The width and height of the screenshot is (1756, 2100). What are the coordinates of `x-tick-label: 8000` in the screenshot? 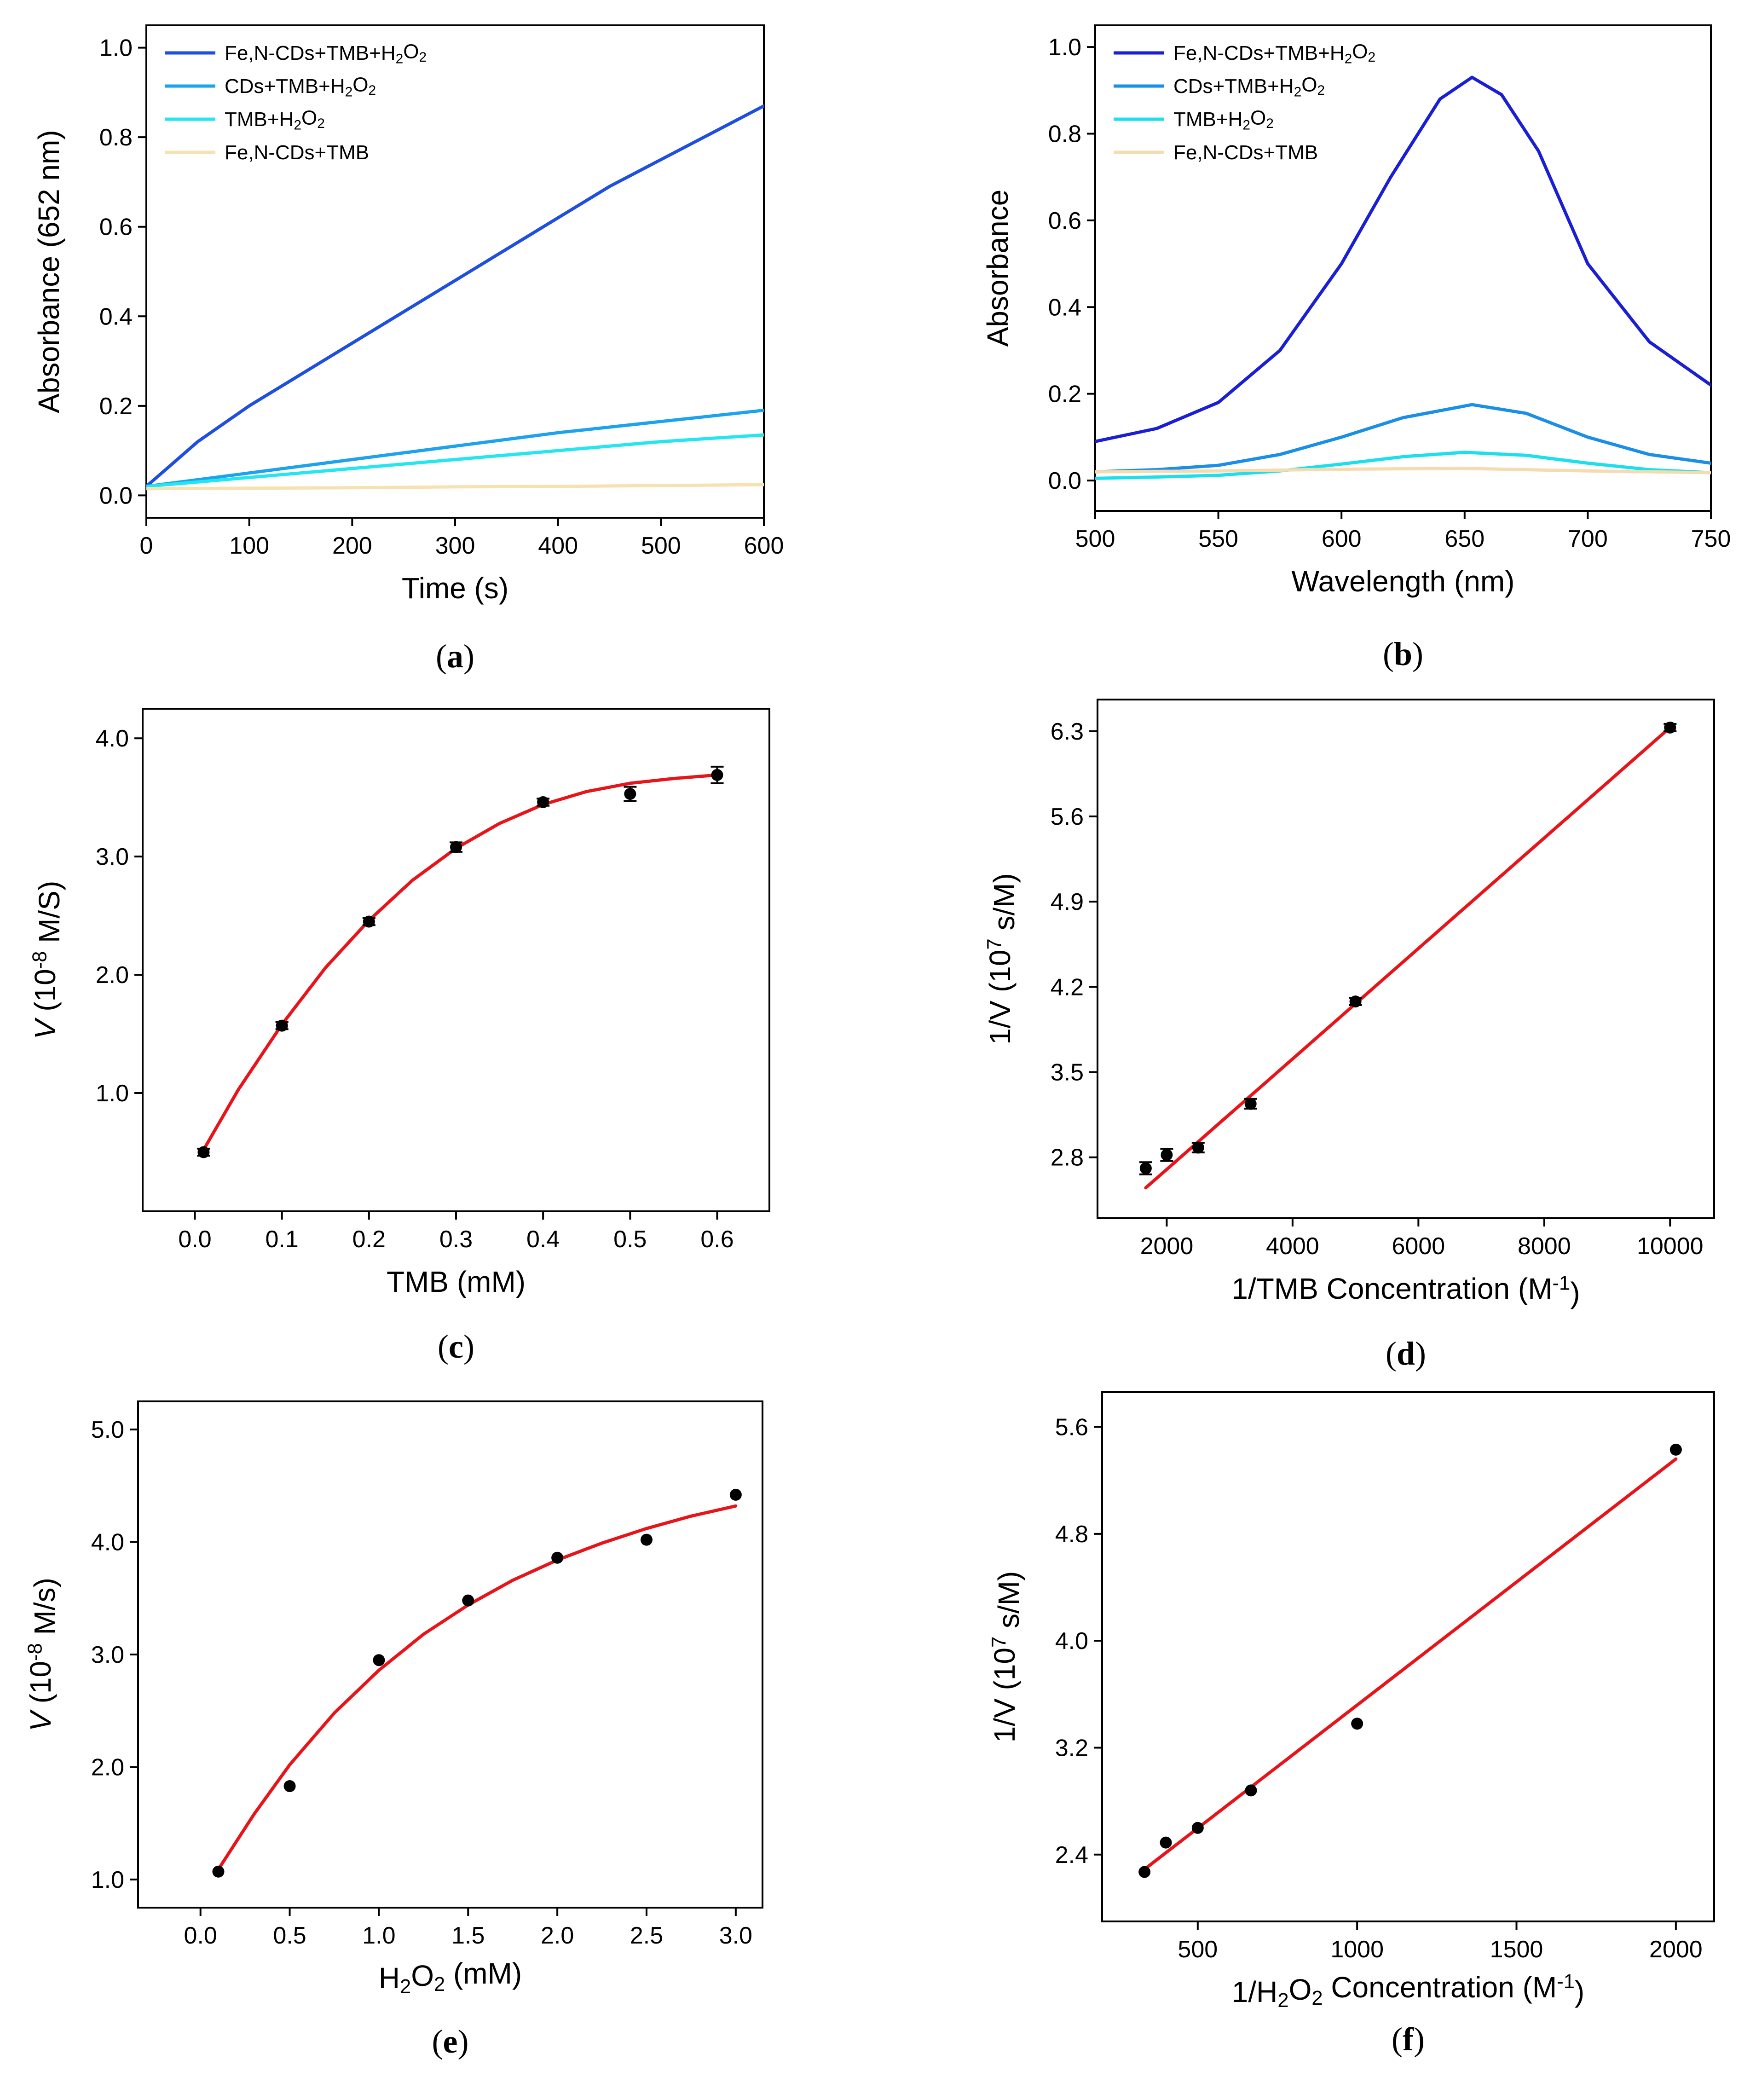 It's located at (1544, 1247).